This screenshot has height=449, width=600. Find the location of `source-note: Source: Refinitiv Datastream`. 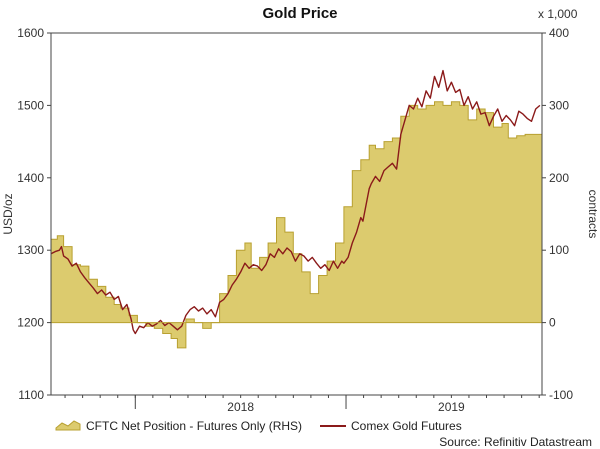

source-note: Source: Refinitiv Datastream is located at coordinates (515, 442).